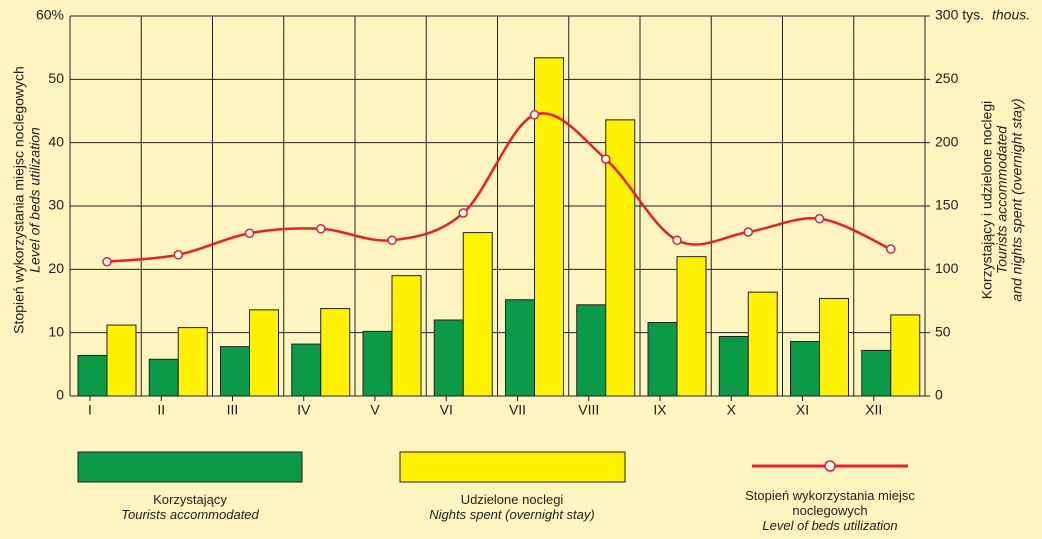  I want to click on x-tick-label: III, so click(233, 410).